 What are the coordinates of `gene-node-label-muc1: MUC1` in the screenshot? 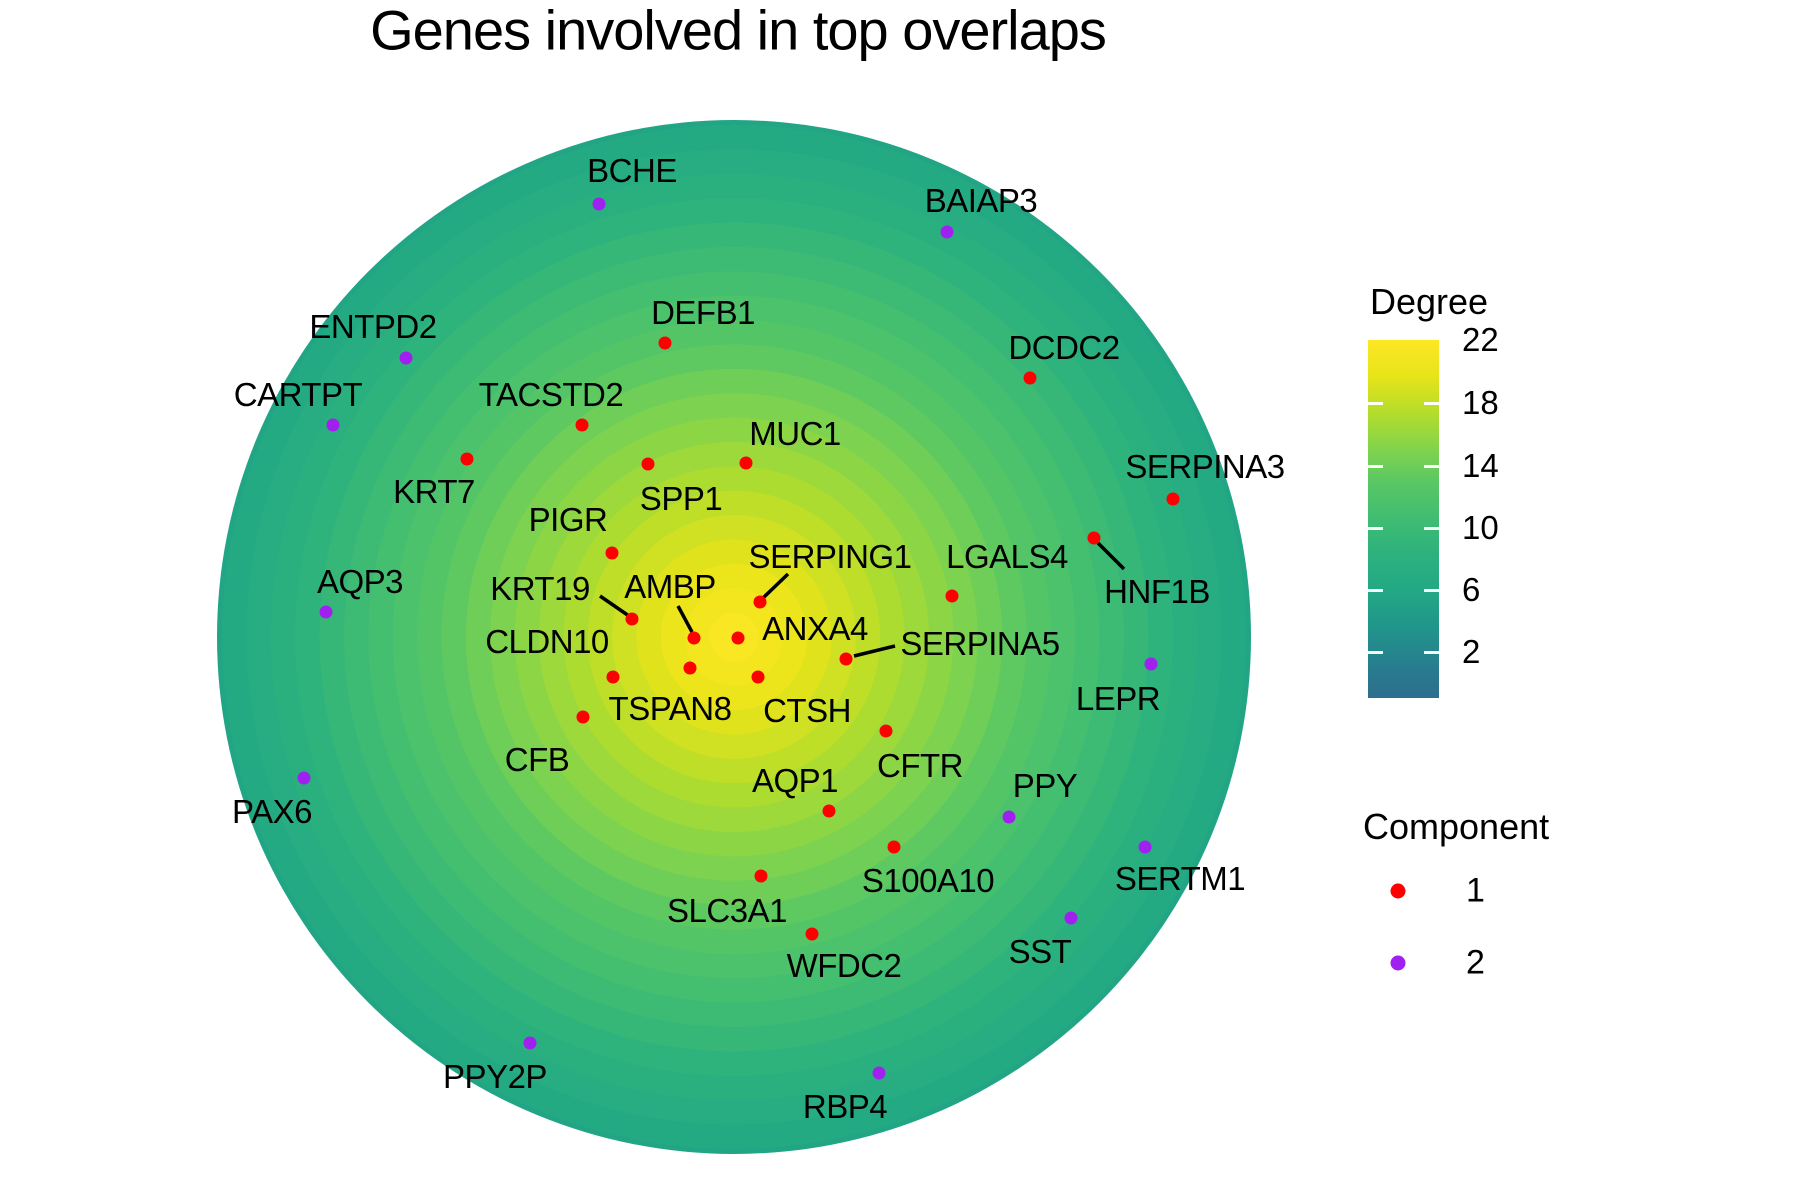 It's located at (795, 433).